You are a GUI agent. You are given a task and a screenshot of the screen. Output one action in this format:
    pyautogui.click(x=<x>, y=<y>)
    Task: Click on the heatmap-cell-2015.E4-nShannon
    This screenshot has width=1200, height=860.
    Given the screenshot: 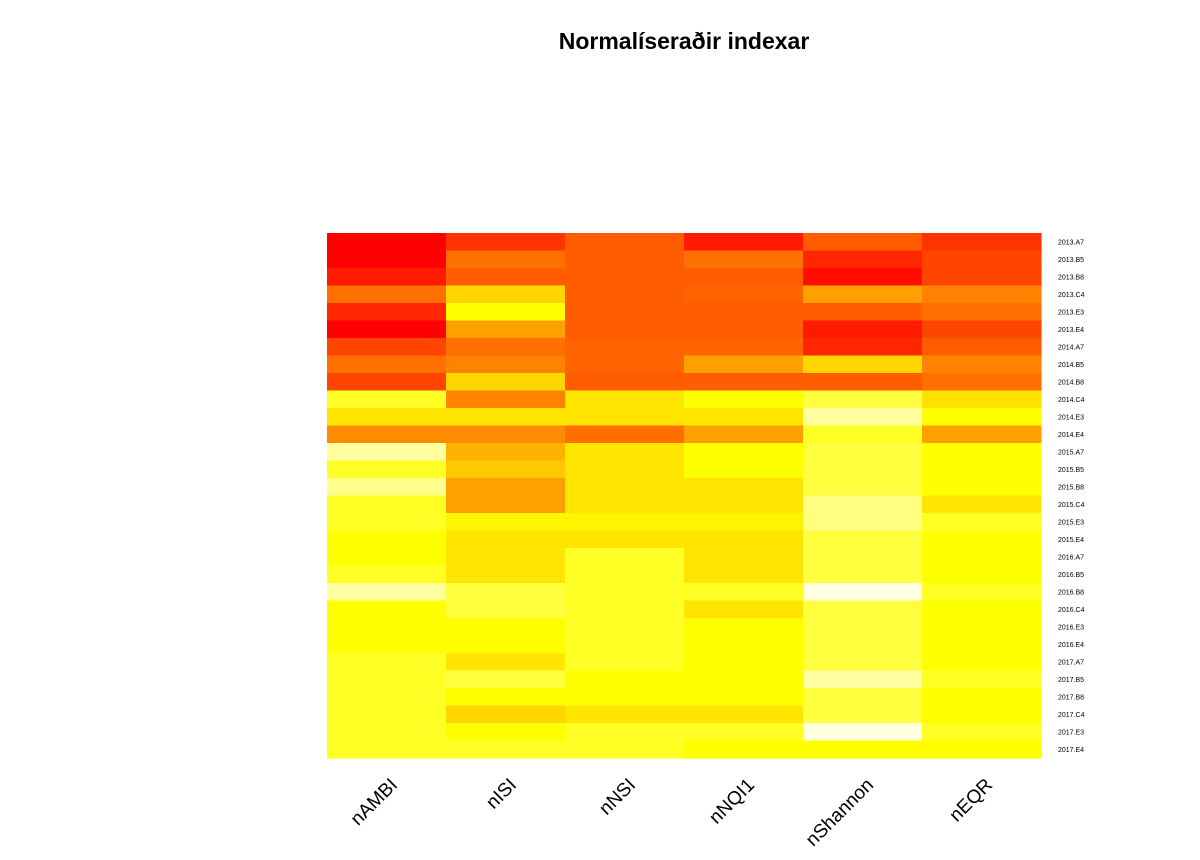 What is the action you would take?
    pyautogui.click(x=863, y=539)
    